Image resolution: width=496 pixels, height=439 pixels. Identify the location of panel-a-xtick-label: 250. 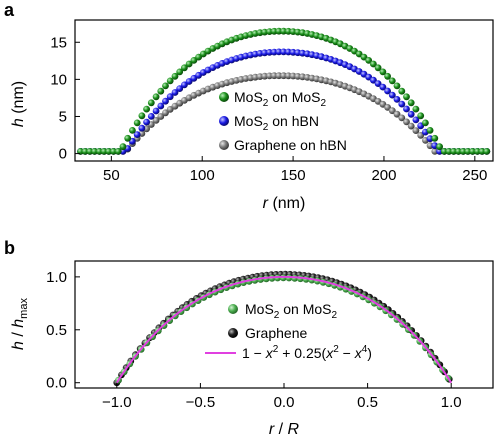
(474, 175).